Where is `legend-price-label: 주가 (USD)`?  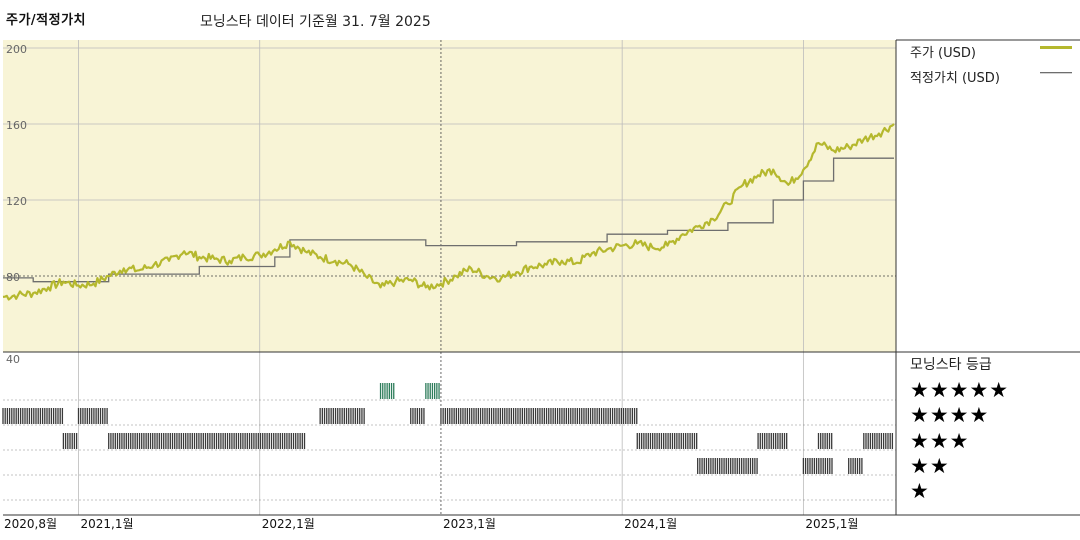
legend-price-label: 주가 (USD) is located at coordinates (943, 53).